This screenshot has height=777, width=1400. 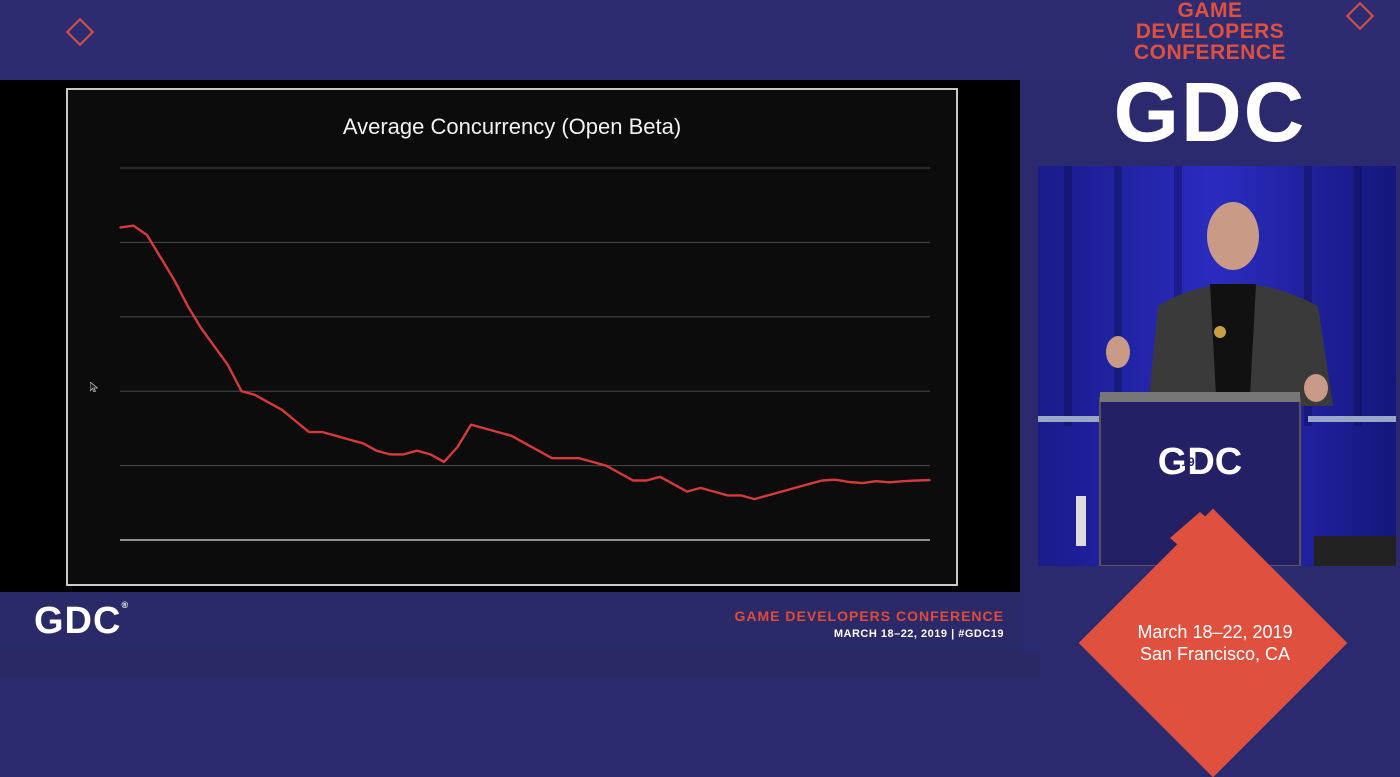 What do you see at coordinates (82, 621) in the screenshot?
I see `slide-gdc-logo: GDC®` at bounding box center [82, 621].